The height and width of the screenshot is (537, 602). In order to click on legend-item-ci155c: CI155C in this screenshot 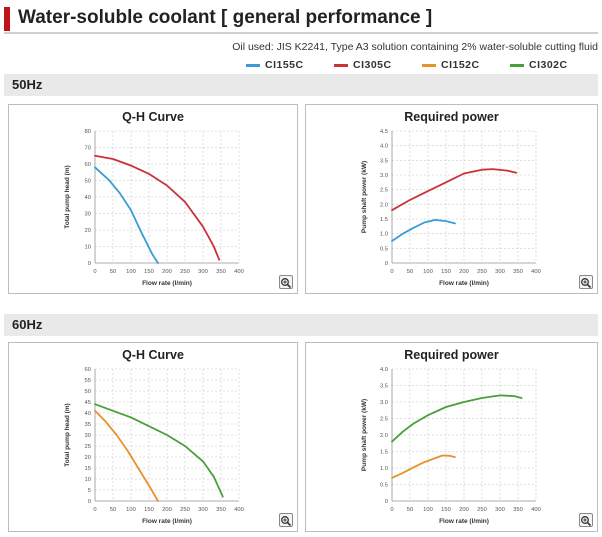, I will do `click(290, 65)`.